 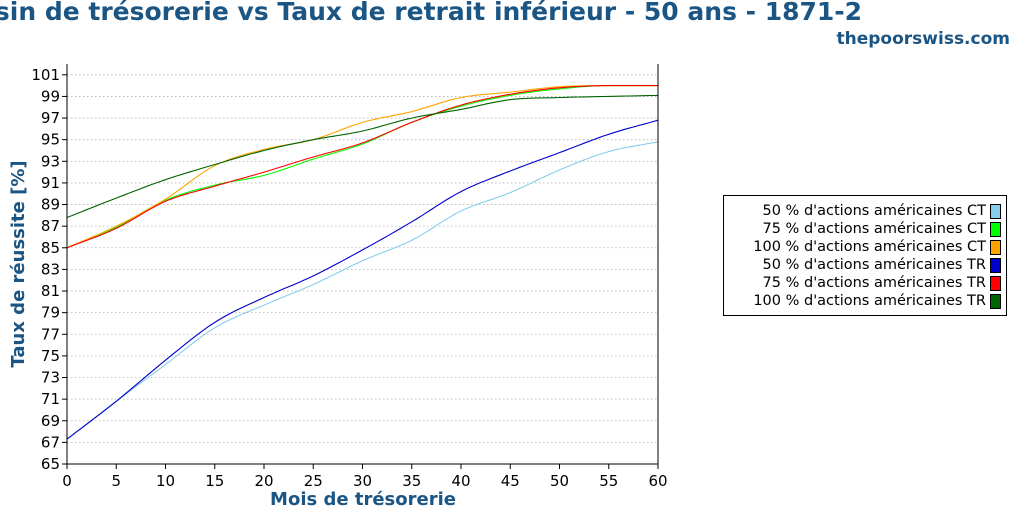 I want to click on x-tick-label: 30, so click(x=362, y=481).